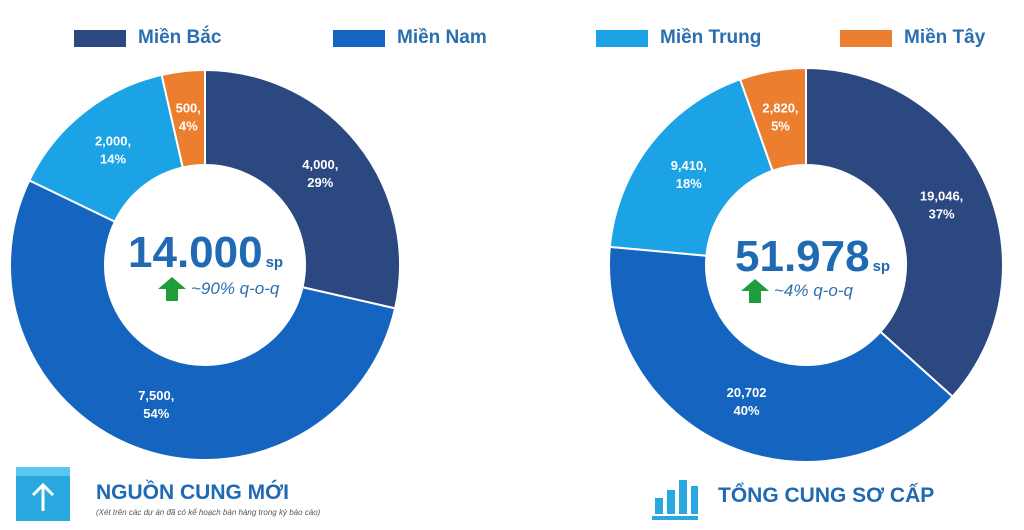  Describe the element at coordinates (866, 38) in the screenshot. I see `legend-swatch-mien-tay` at that location.